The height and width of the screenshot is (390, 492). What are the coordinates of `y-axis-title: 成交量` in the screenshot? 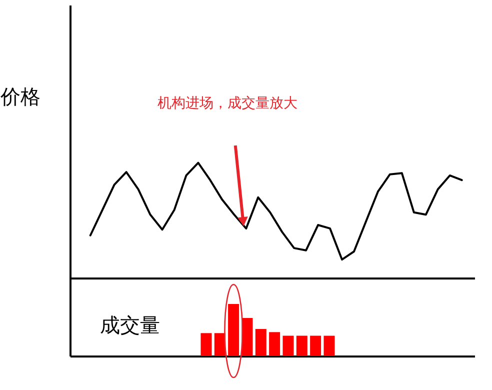 It's located at (130, 326).